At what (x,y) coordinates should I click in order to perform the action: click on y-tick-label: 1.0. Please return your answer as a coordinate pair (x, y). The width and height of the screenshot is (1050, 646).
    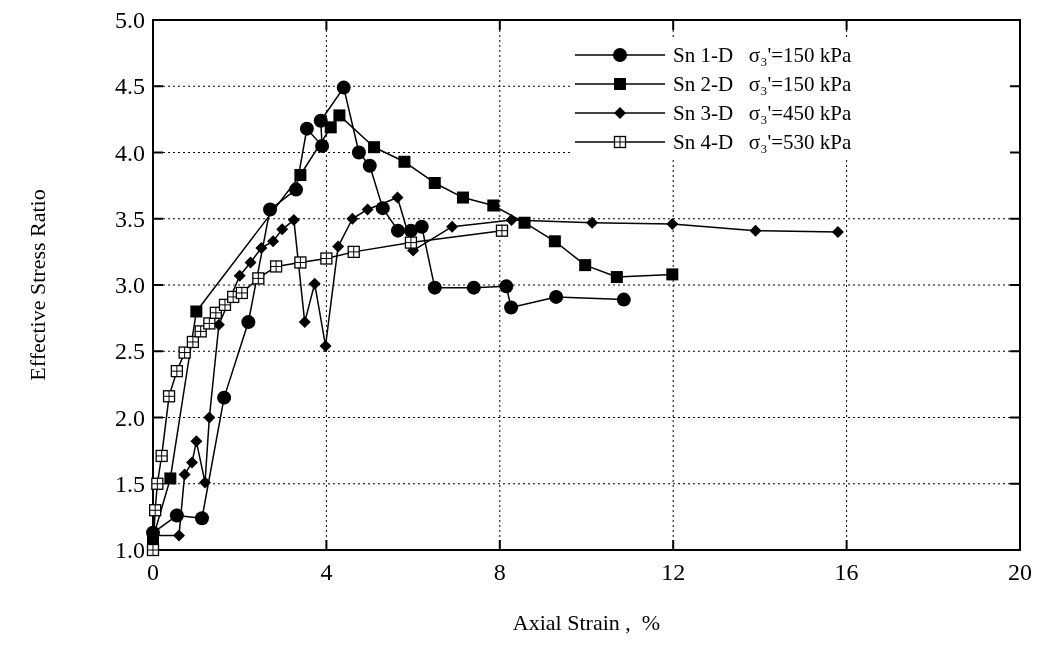
    Looking at the image, I should click on (130, 550).